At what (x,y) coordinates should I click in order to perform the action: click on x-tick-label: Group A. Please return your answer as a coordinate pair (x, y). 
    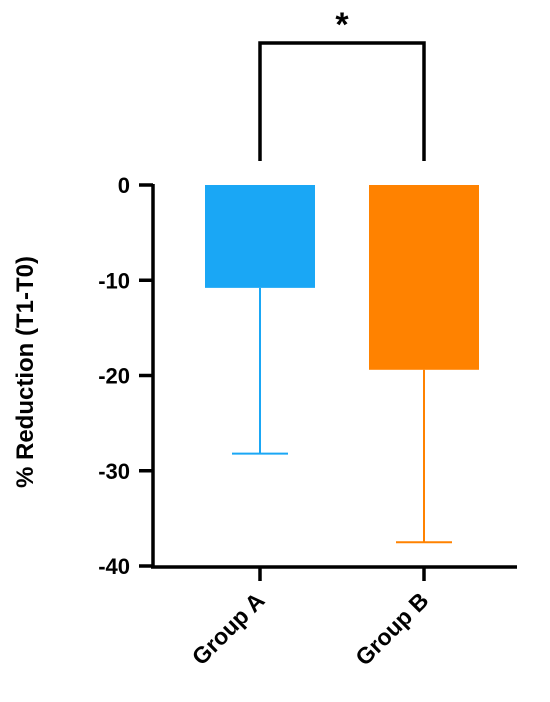
    Looking at the image, I should click on (228, 628).